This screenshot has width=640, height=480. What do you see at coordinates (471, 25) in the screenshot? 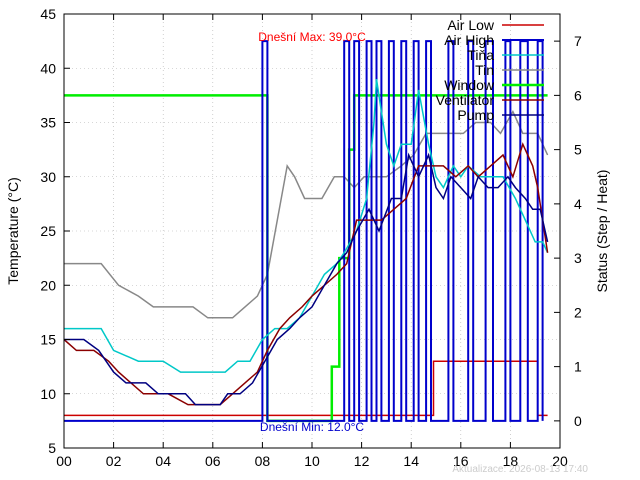
I see `legend-label: Air Low` at bounding box center [471, 25].